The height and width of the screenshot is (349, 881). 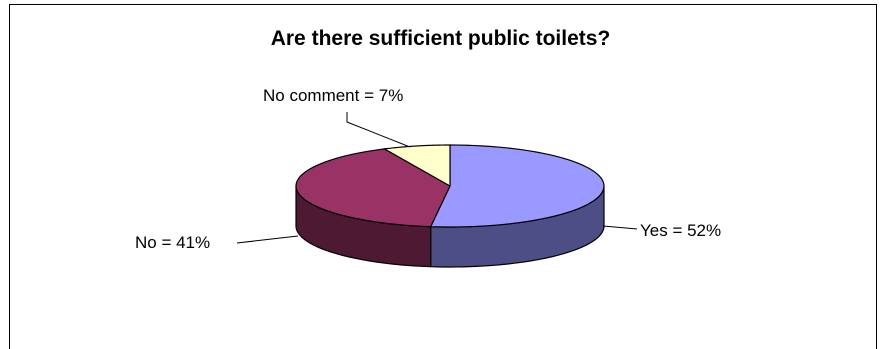 What do you see at coordinates (417, 165) in the screenshot?
I see `pie-slice-no-comment` at bounding box center [417, 165].